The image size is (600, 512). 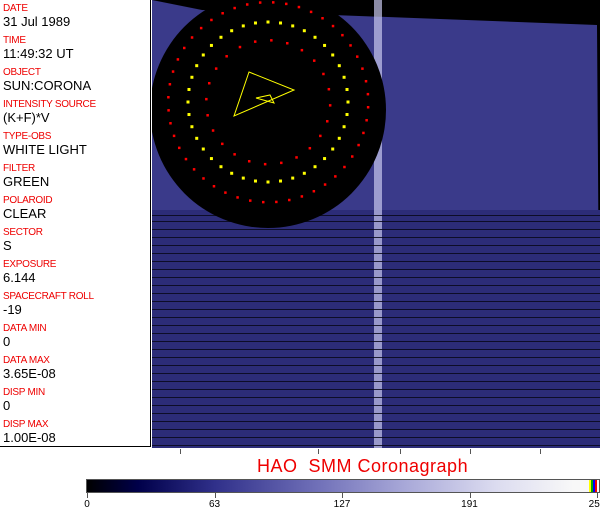 What do you see at coordinates (87, 504) in the screenshot?
I see `colorbar-tick-label: 0` at bounding box center [87, 504].